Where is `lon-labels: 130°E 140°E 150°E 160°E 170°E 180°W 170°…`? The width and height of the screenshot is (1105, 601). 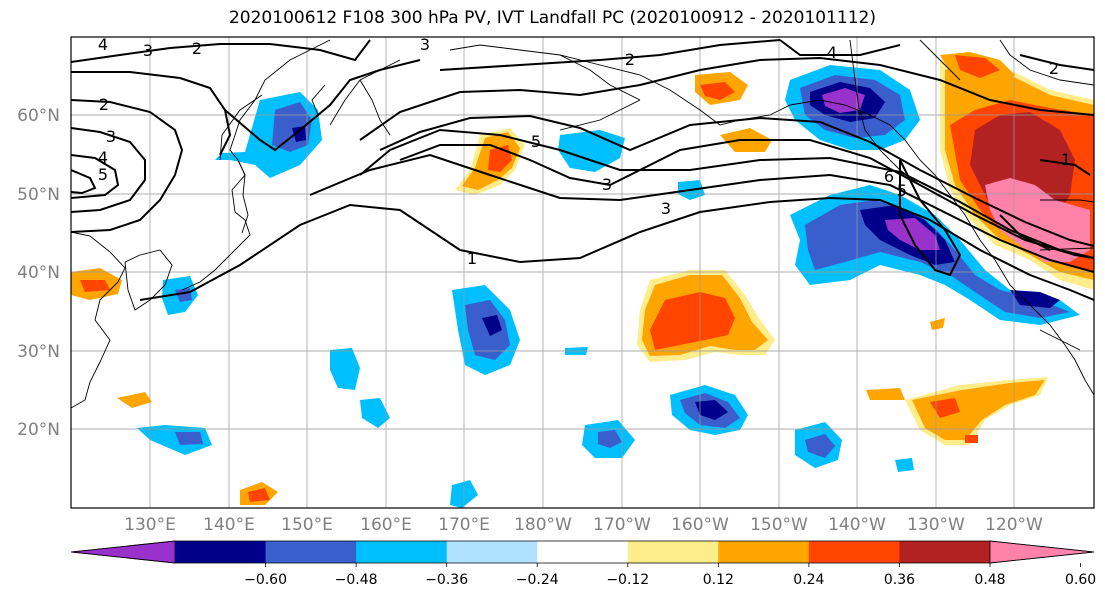
lon-labels: 130°E 140°E 150°E 160°E 170°E 180°W 170°… is located at coordinates (583, 525).